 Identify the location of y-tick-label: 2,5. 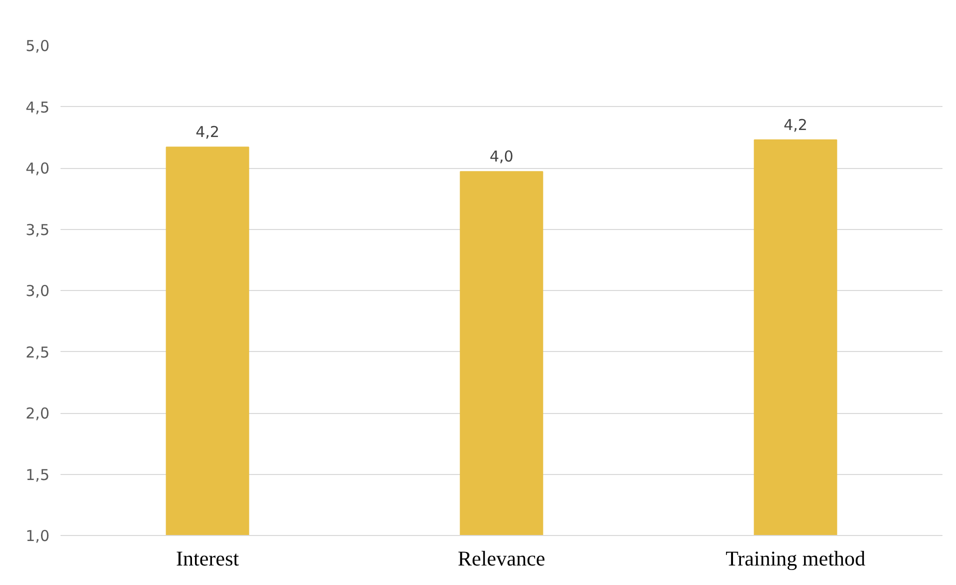
(38, 352).